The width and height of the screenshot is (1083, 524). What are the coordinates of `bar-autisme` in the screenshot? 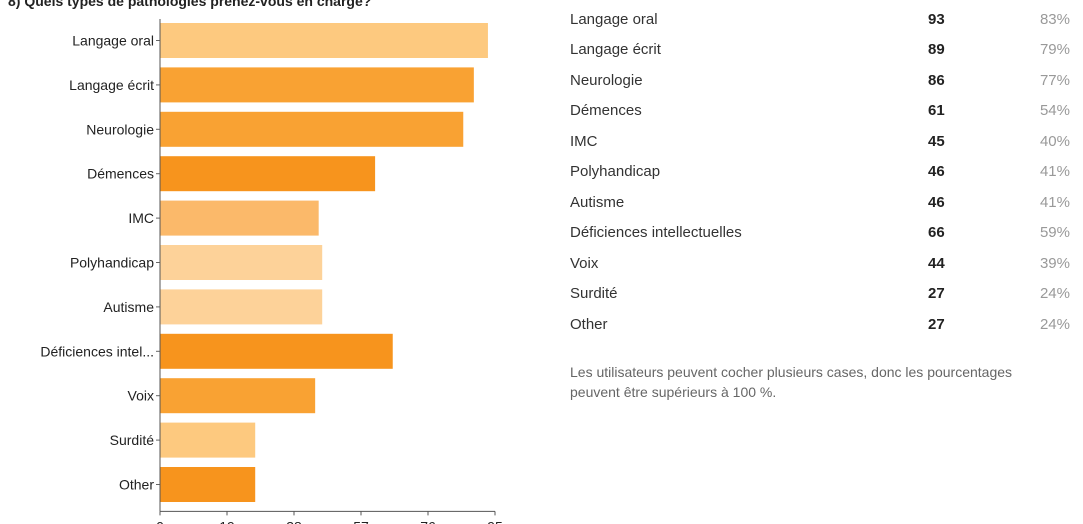 It's located at (241, 307).